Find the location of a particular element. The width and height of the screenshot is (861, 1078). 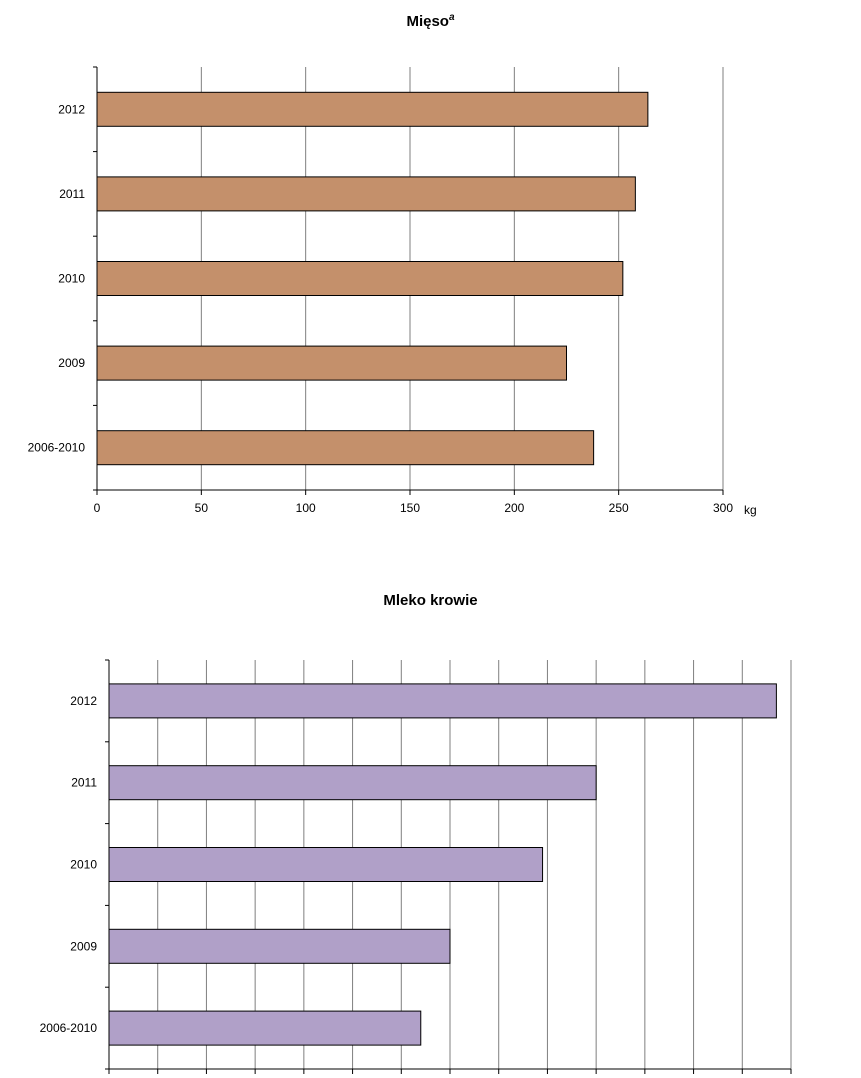

chart-title-text: Mleko krowie is located at coordinates (430, 600).